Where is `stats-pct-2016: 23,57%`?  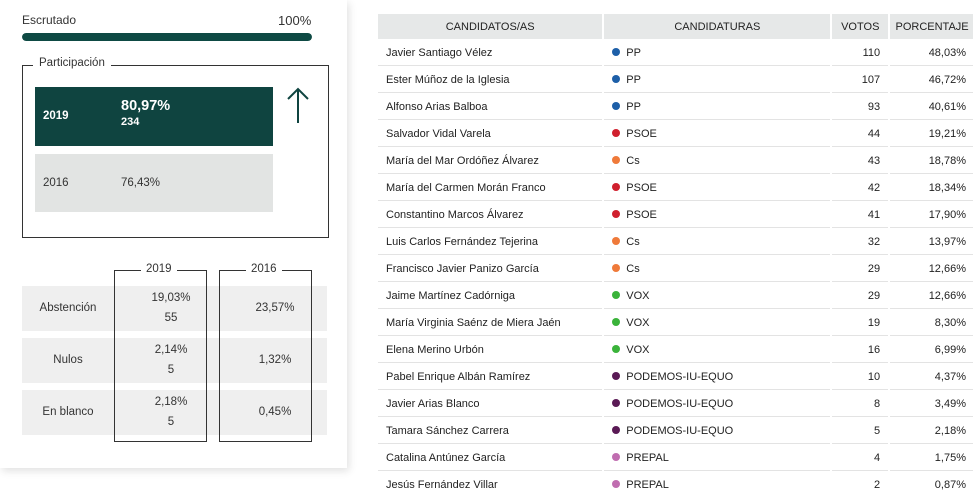
stats-pct-2016: 23,57% is located at coordinates (275, 308).